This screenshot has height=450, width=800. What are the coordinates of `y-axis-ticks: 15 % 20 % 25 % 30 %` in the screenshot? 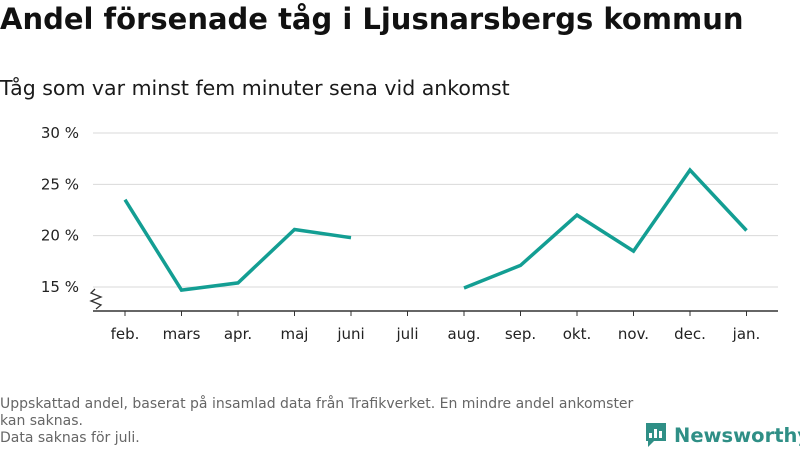 It's located at (60, 210).